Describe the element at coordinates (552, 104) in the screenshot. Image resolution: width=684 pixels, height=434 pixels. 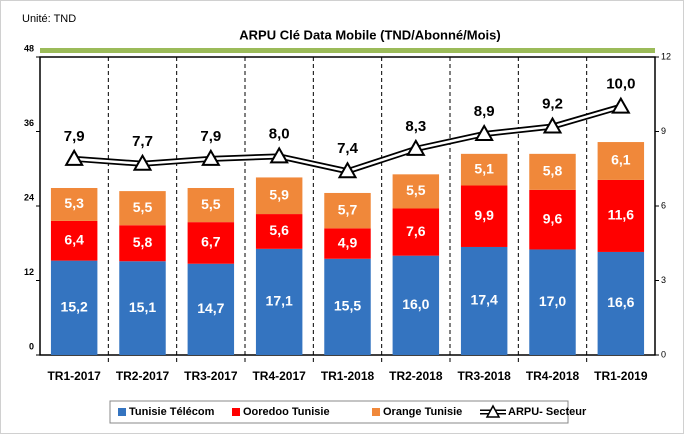
I see `line-value-label: 9,2` at that location.